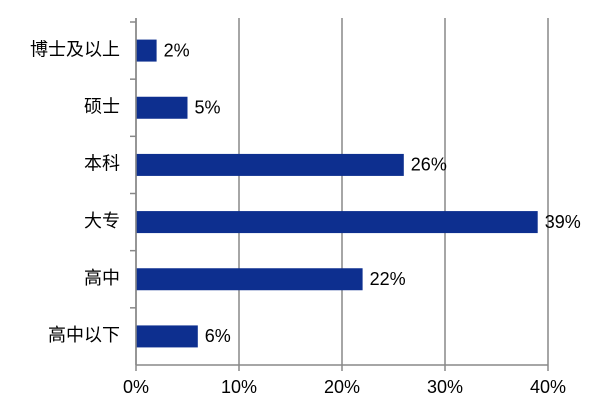 The image size is (591, 413). I want to click on y-tick-label: 博士及以上, so click(75, 49).